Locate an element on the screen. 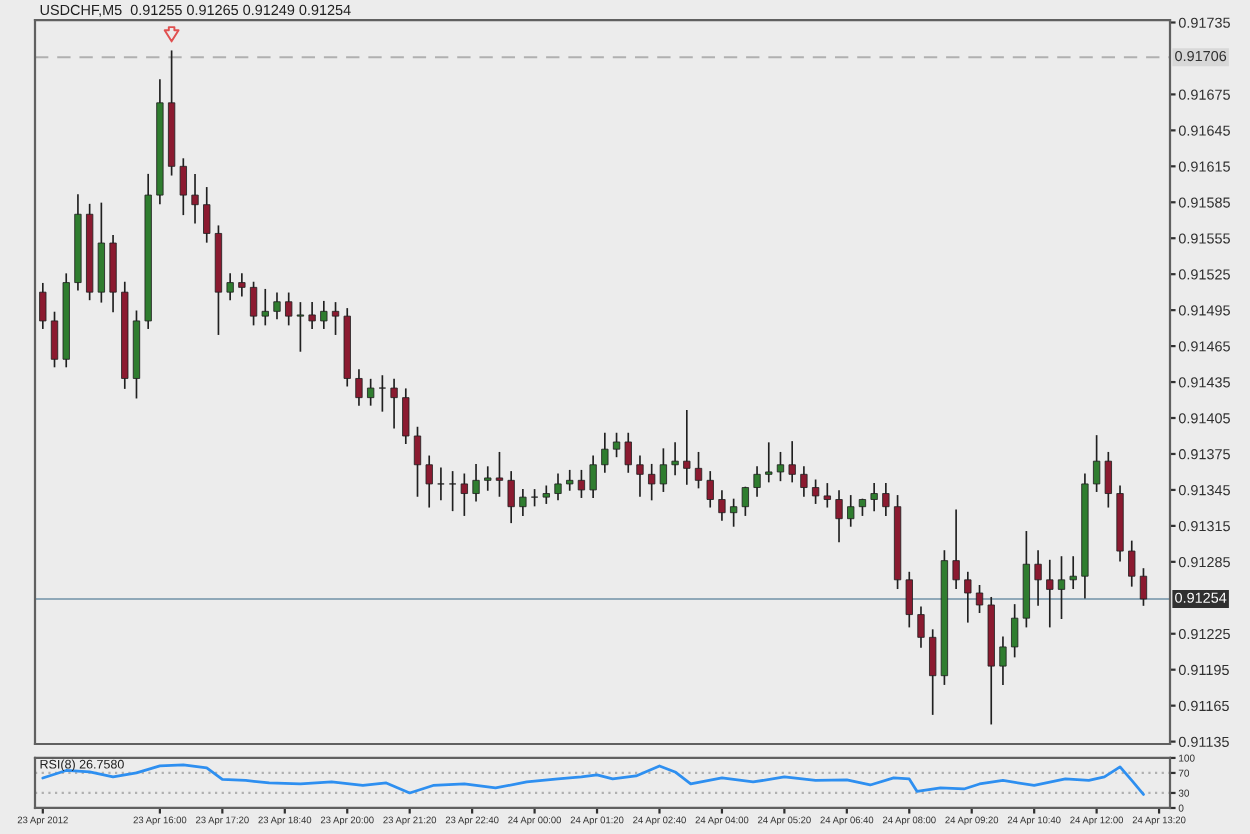  line-series is located at coordinates (593, 779).